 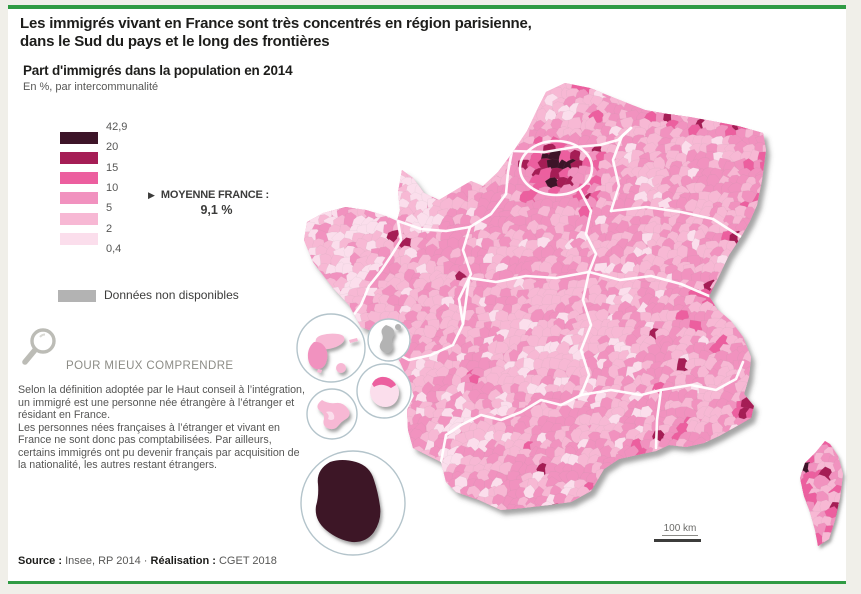 I want to click on explainer-heading: POUR MIEUX COMPRENDRE, so click(x=150, y=366).